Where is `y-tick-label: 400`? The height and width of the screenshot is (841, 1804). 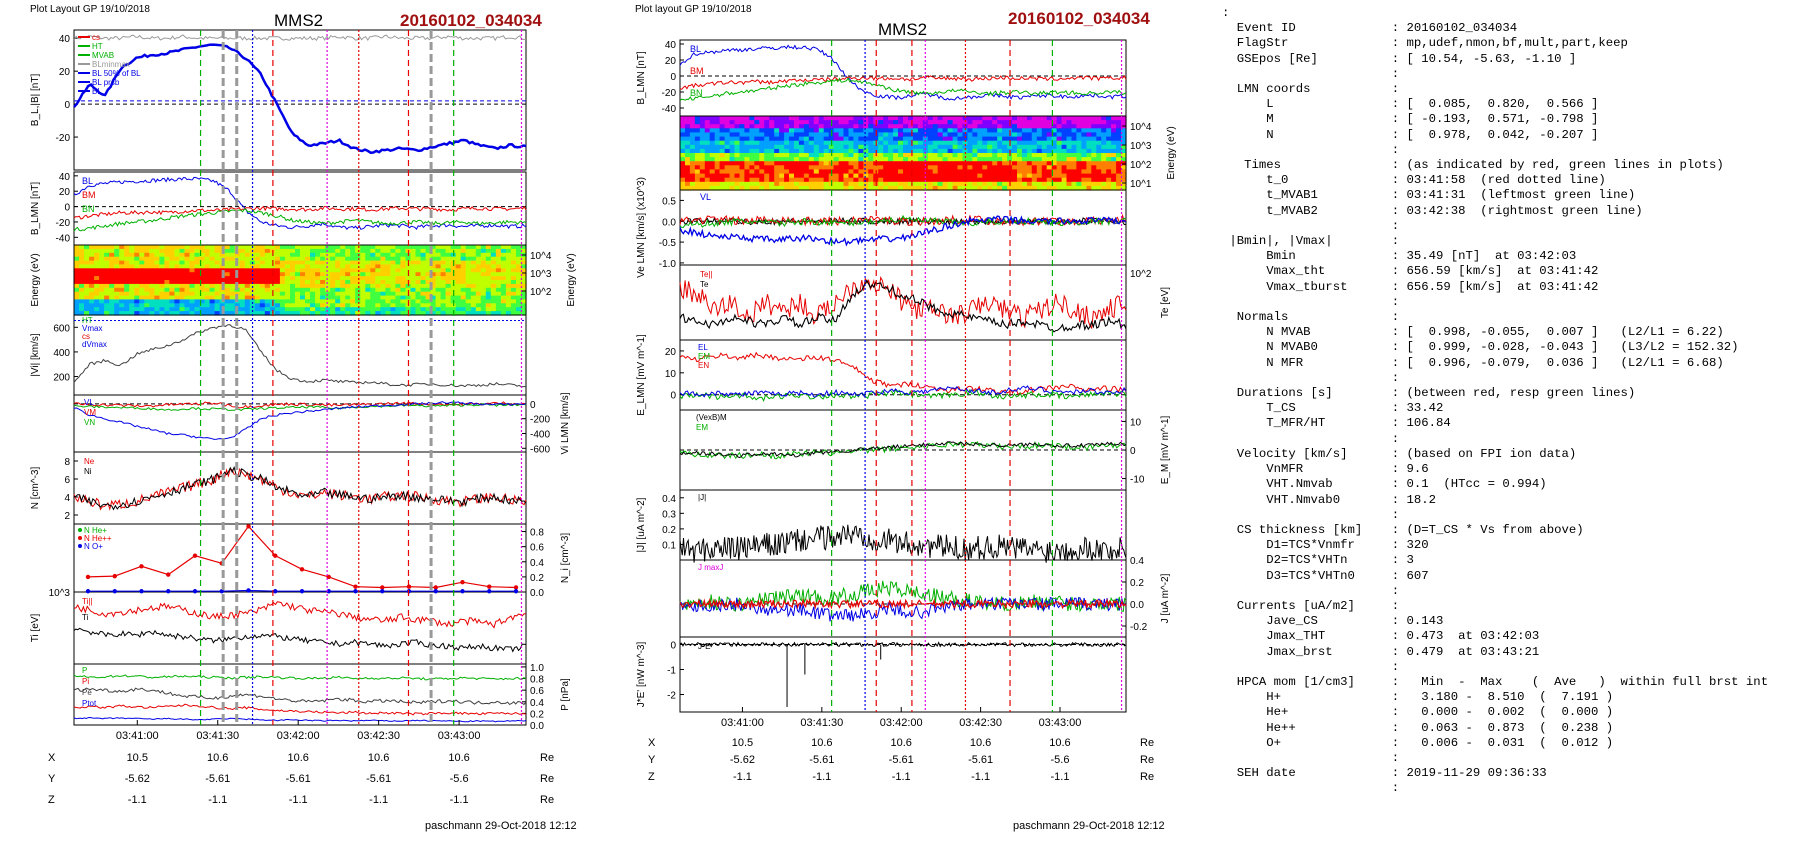
y-tick-label: 400 is located at coordinates (61, 353).